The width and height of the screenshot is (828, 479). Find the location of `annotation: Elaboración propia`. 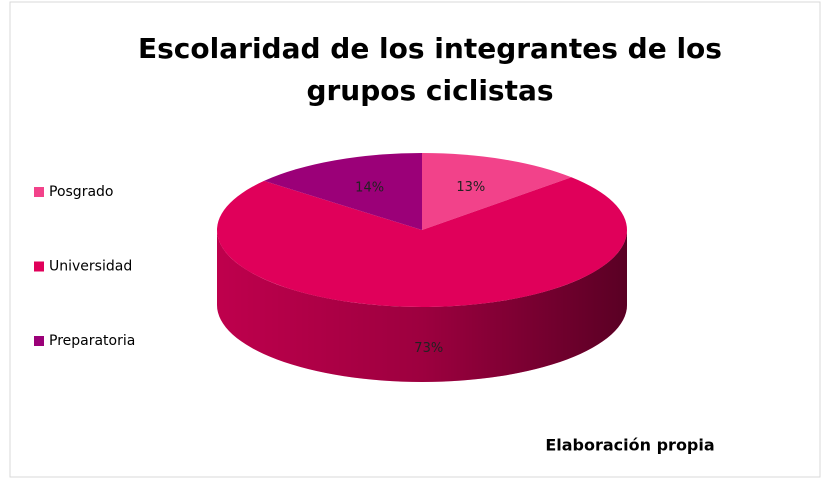

annotation: Elaboración propia is located at coordinates (629, 445).